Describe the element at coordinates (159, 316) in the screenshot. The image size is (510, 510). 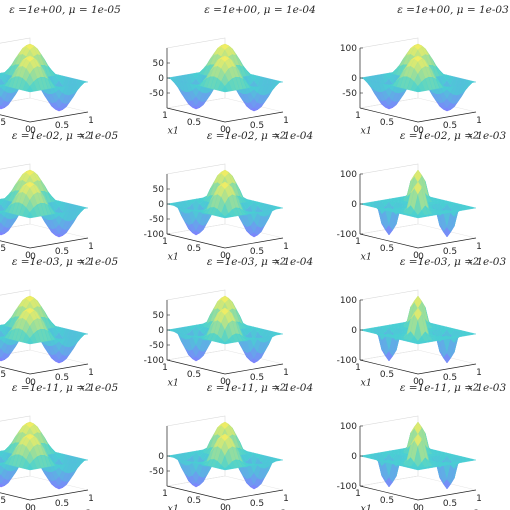
I see `z-tick-label: 50` at that location.